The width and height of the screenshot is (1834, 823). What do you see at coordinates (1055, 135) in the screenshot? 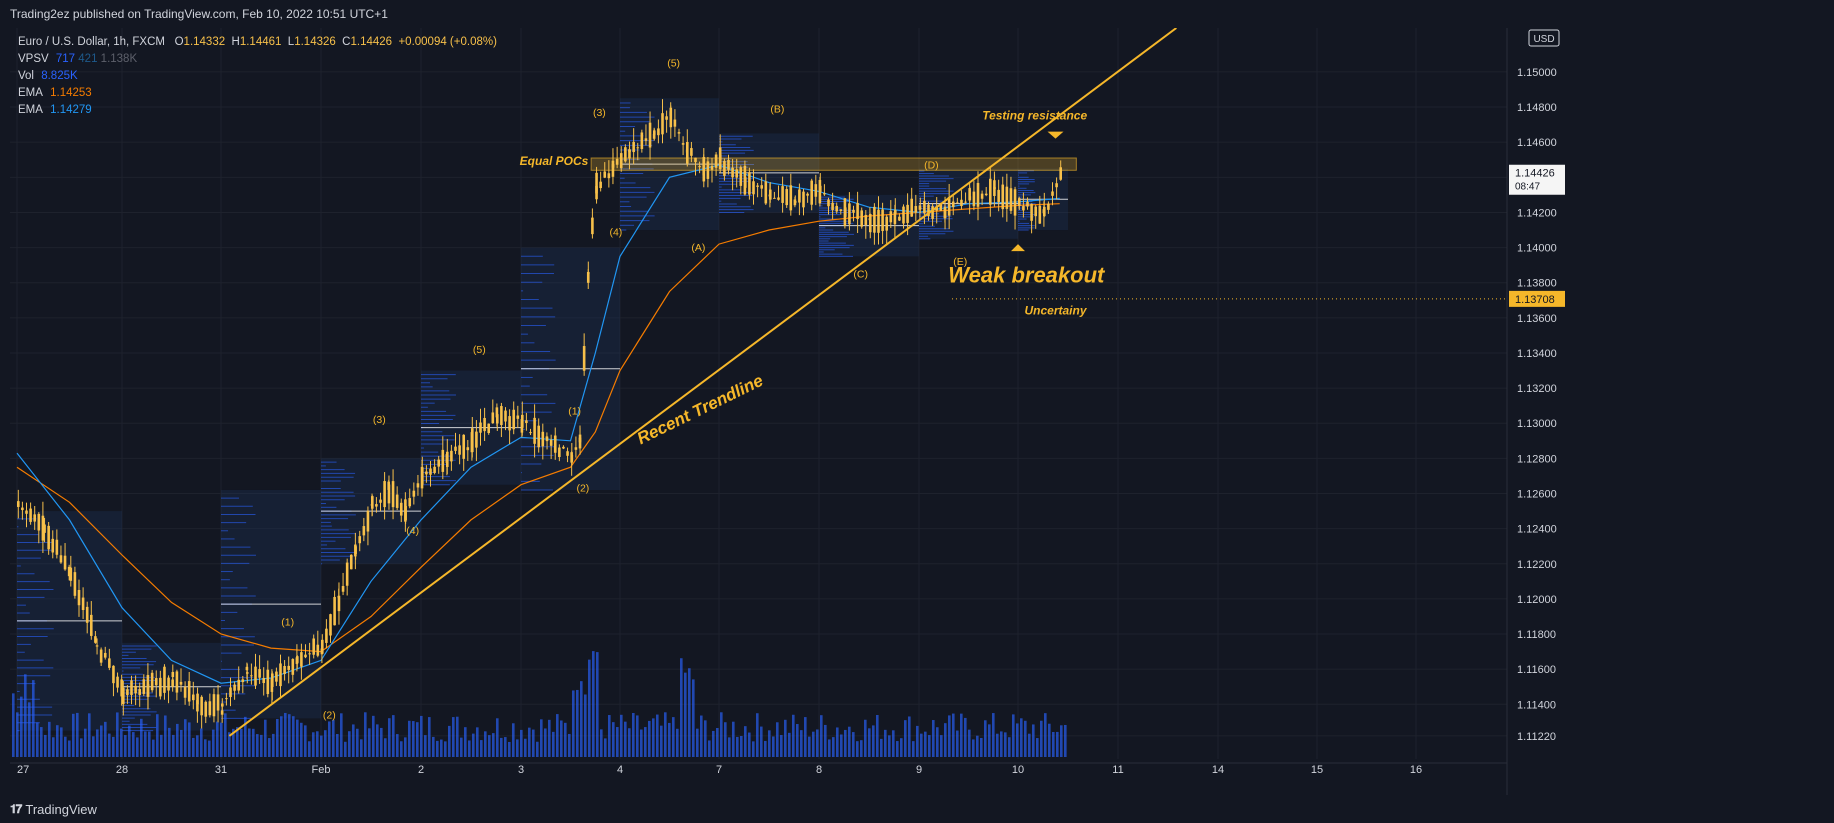
I see `resistance-arrow-icon` at bounding box center [1055, 135].